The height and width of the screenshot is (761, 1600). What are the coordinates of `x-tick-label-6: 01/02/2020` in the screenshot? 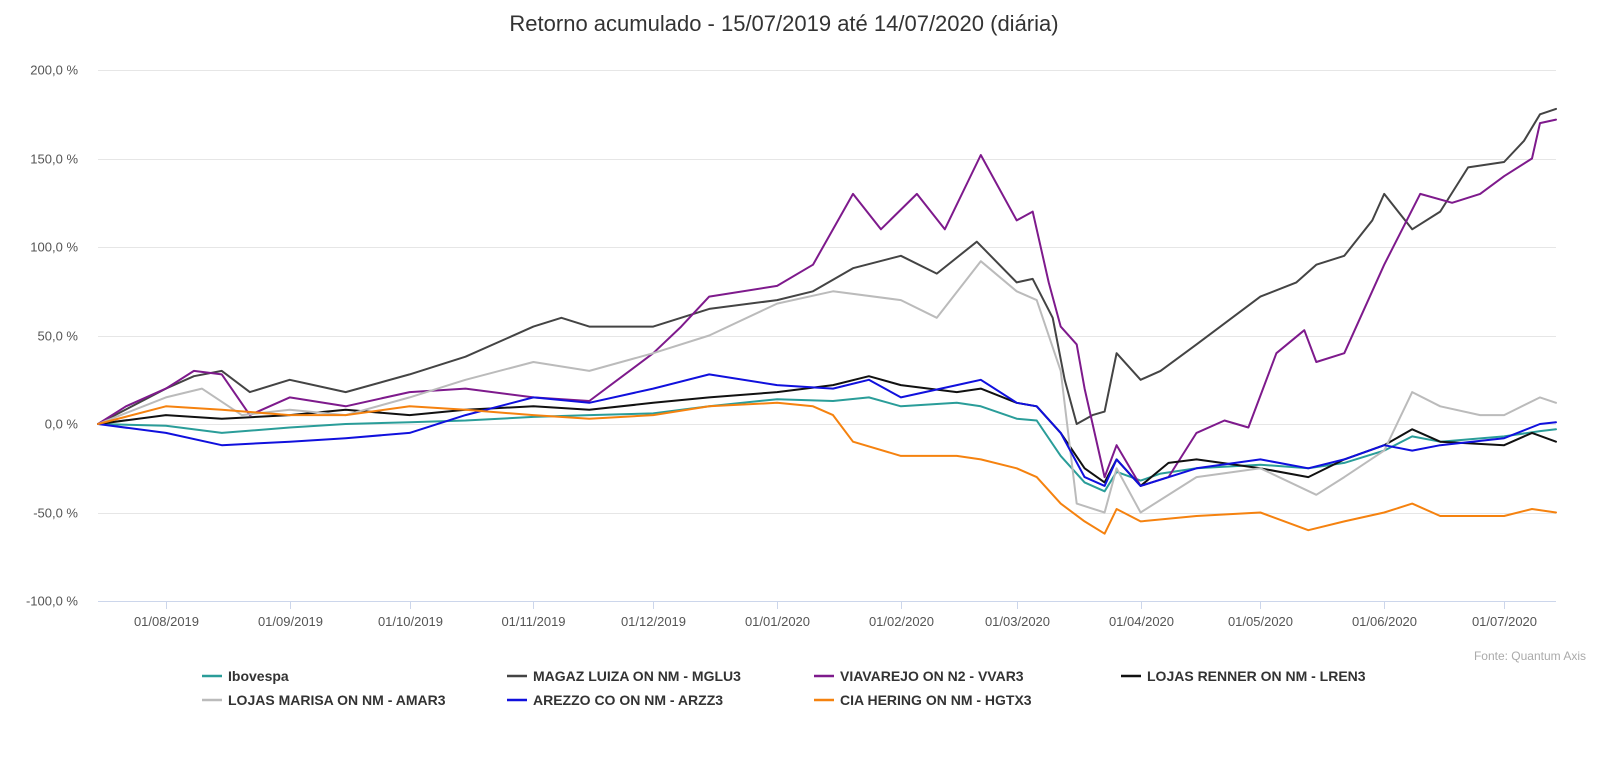 It's located at (901, 621).